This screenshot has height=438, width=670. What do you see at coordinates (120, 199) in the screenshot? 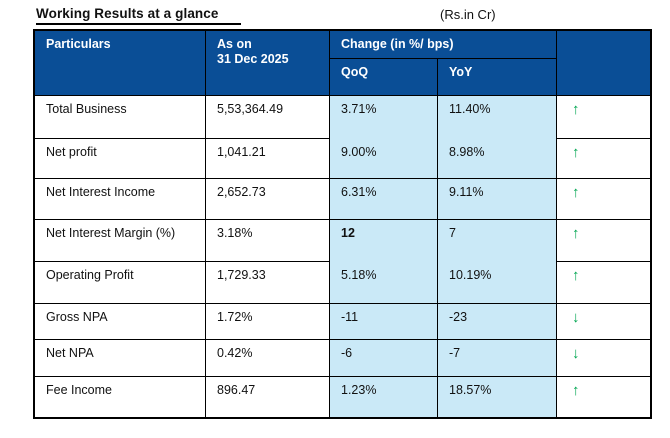
I see `cell-particulars: Net Interest Income` at bounding box center [120, 199].